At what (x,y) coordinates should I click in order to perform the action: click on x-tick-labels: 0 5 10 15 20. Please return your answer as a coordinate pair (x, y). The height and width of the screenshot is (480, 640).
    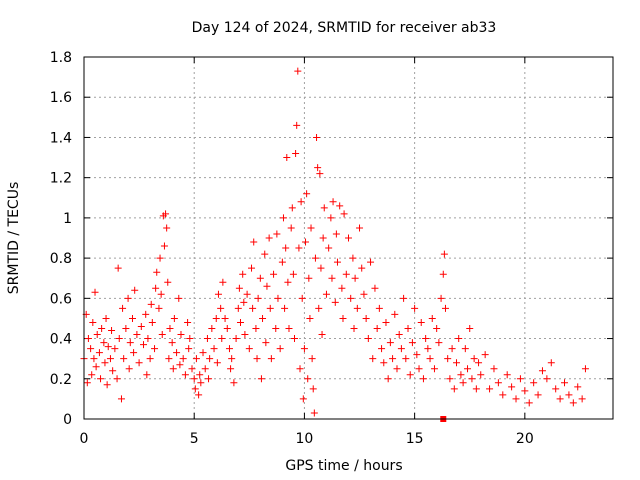
    Looking at the image, I should click on (307, 439).